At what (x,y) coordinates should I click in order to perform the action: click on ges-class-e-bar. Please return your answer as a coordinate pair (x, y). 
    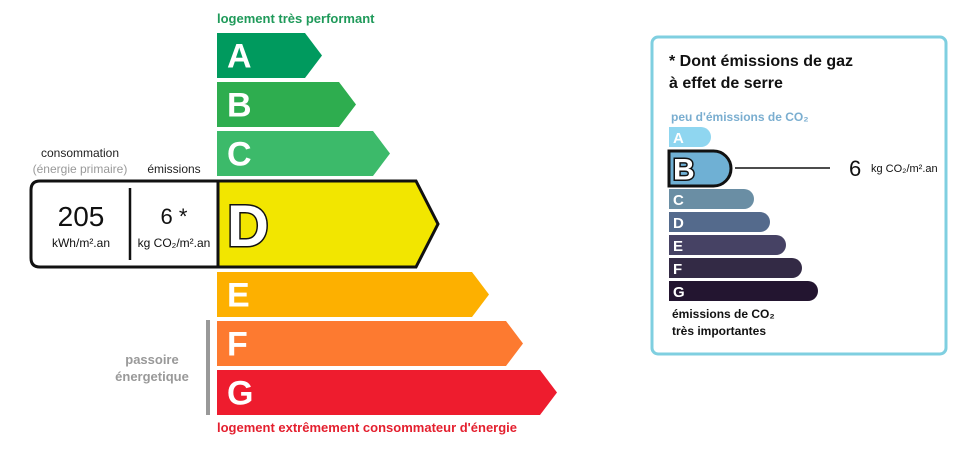
    Looking at the image, I should click on (727, 245).